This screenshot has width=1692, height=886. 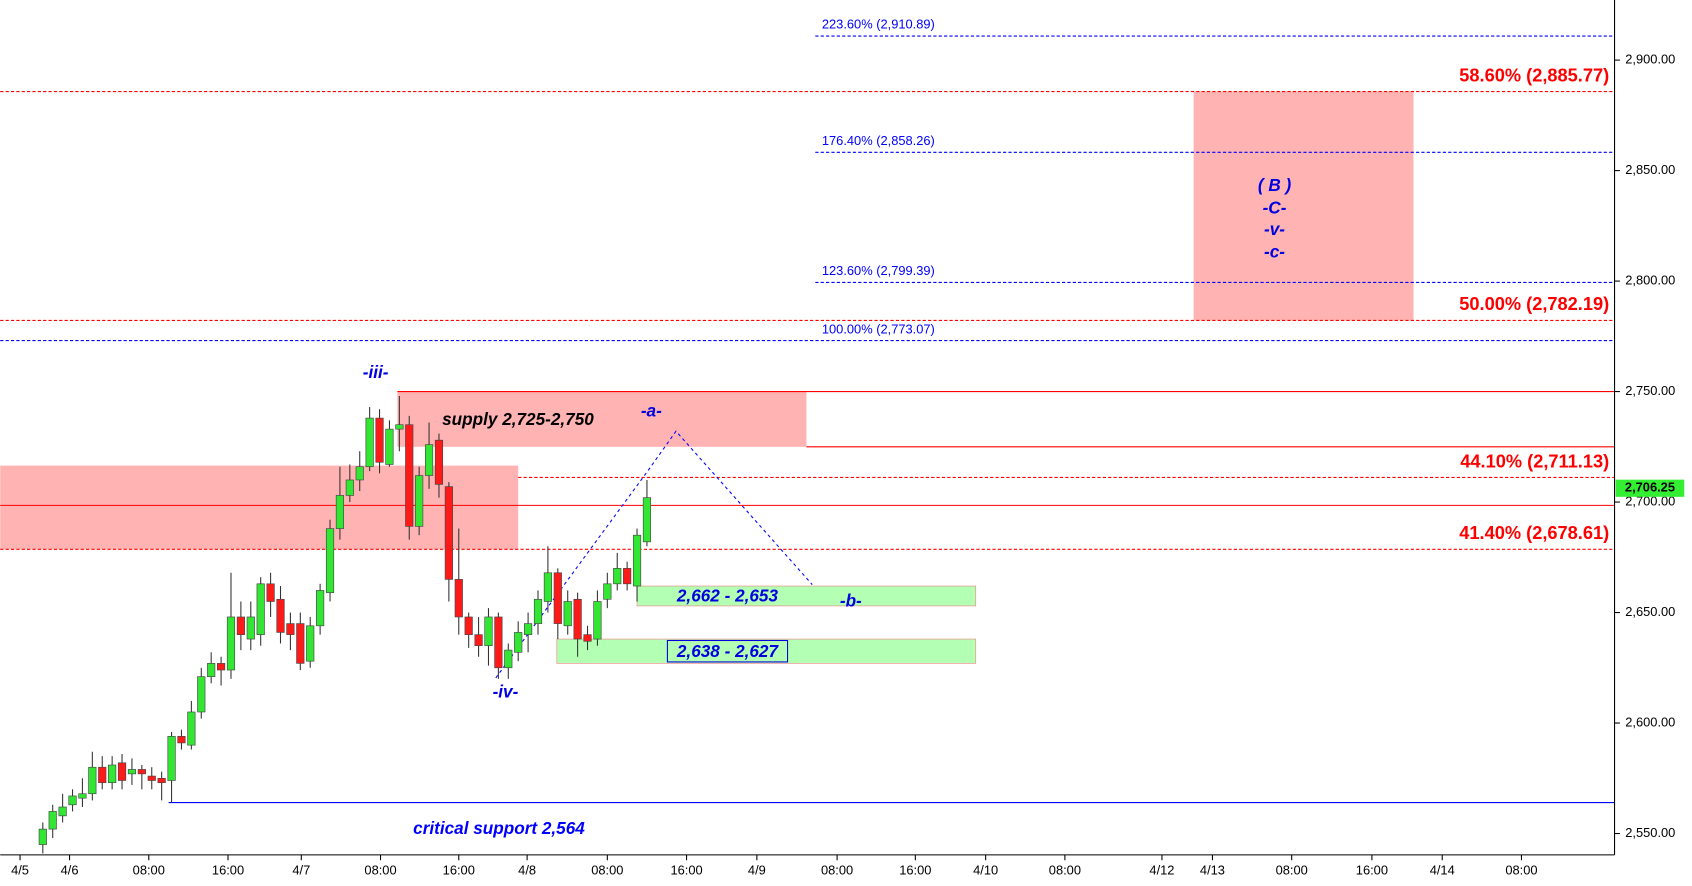 I want to click on x-tick-label: 4/12, so click(x=1161, y=869).